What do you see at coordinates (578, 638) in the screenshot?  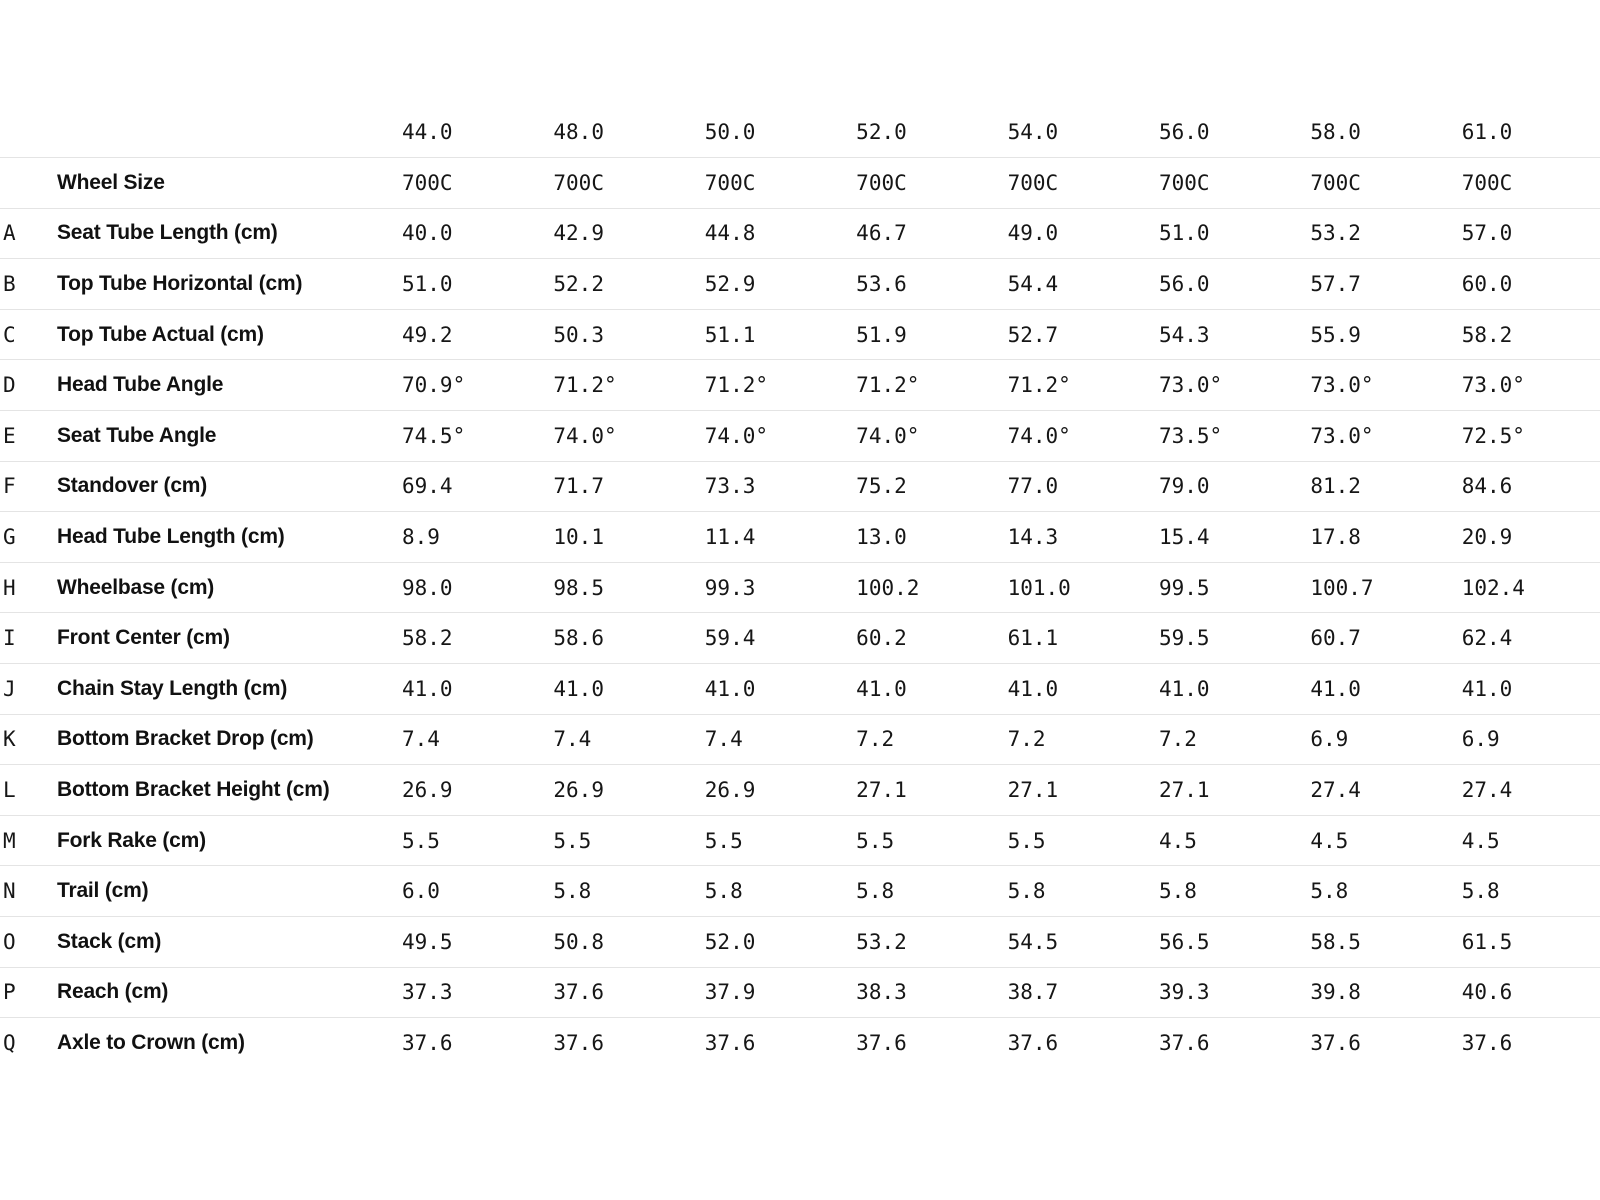 I see `value-cell: 58.6` at bounding box center [578, 638].